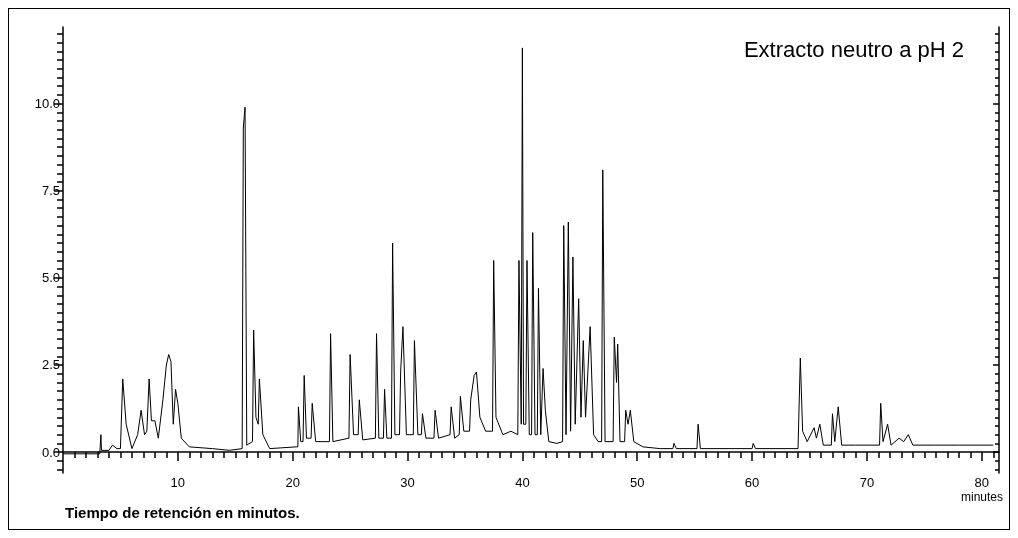 The height and width of the screenshot is (538, 1018). I want to click on y-tick-label: 2.5, so click(50, 365).